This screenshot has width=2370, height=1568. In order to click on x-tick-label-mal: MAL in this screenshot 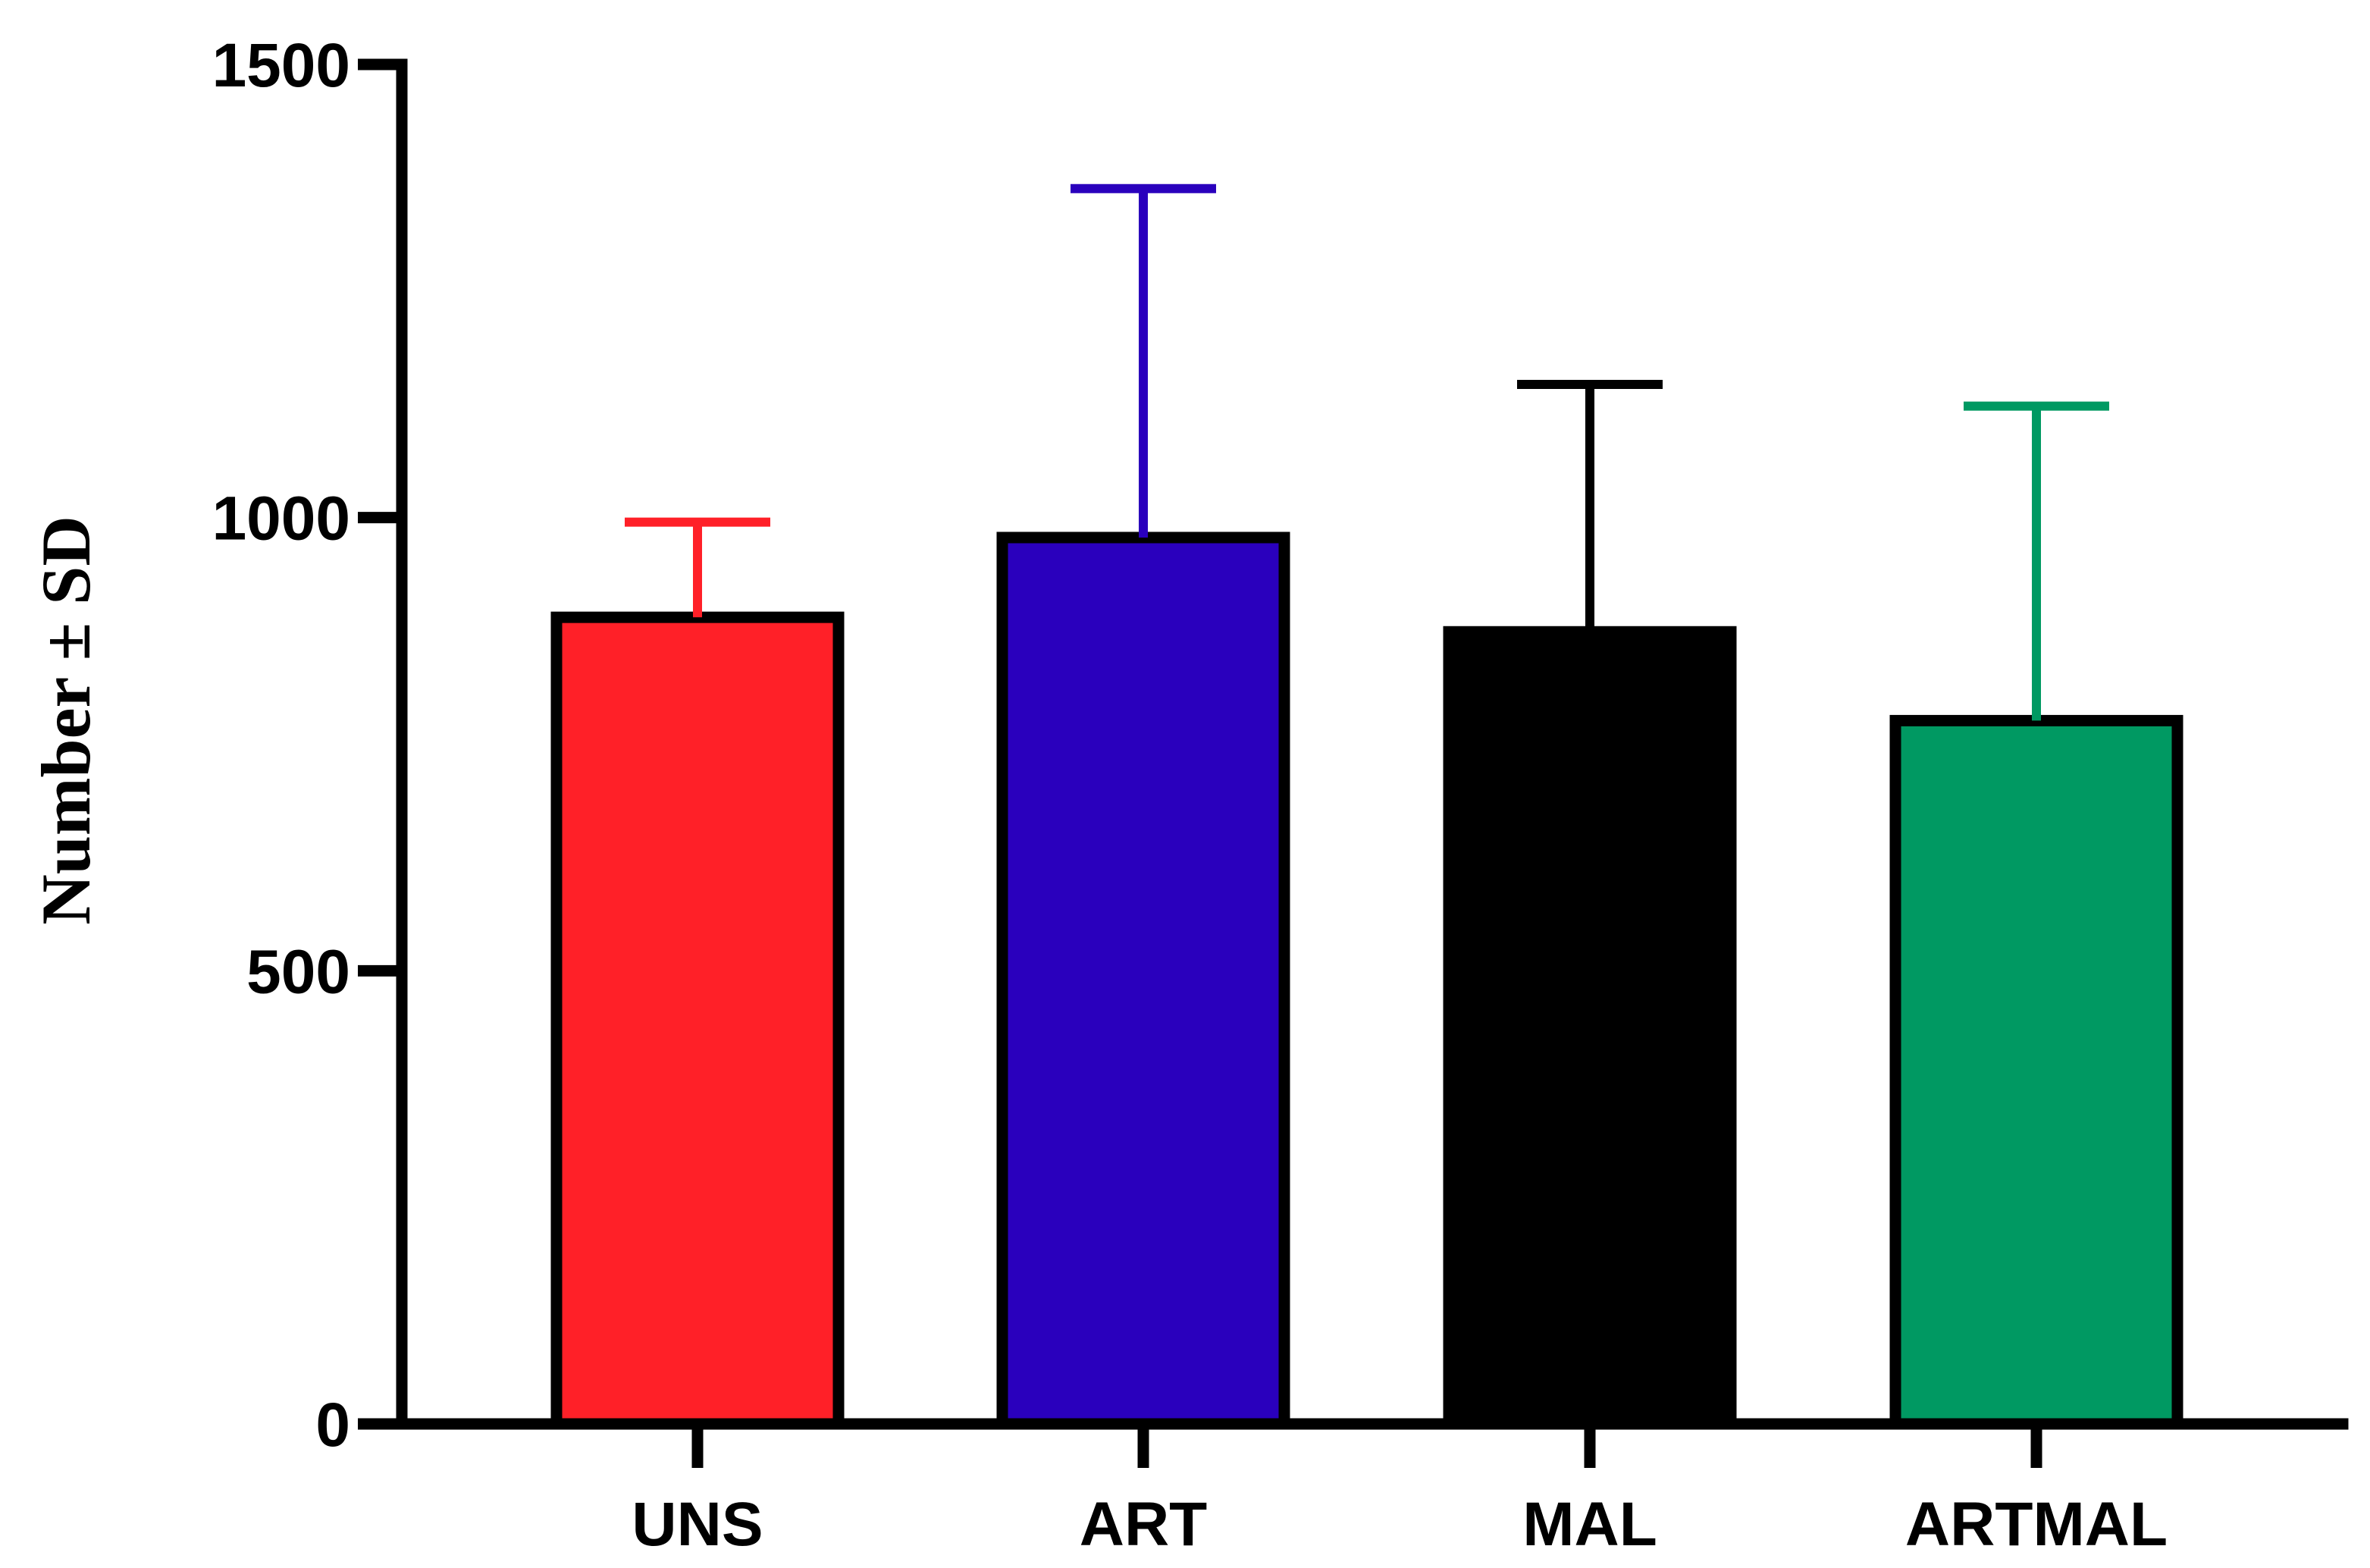, I will do `click(1589, 1525)`.